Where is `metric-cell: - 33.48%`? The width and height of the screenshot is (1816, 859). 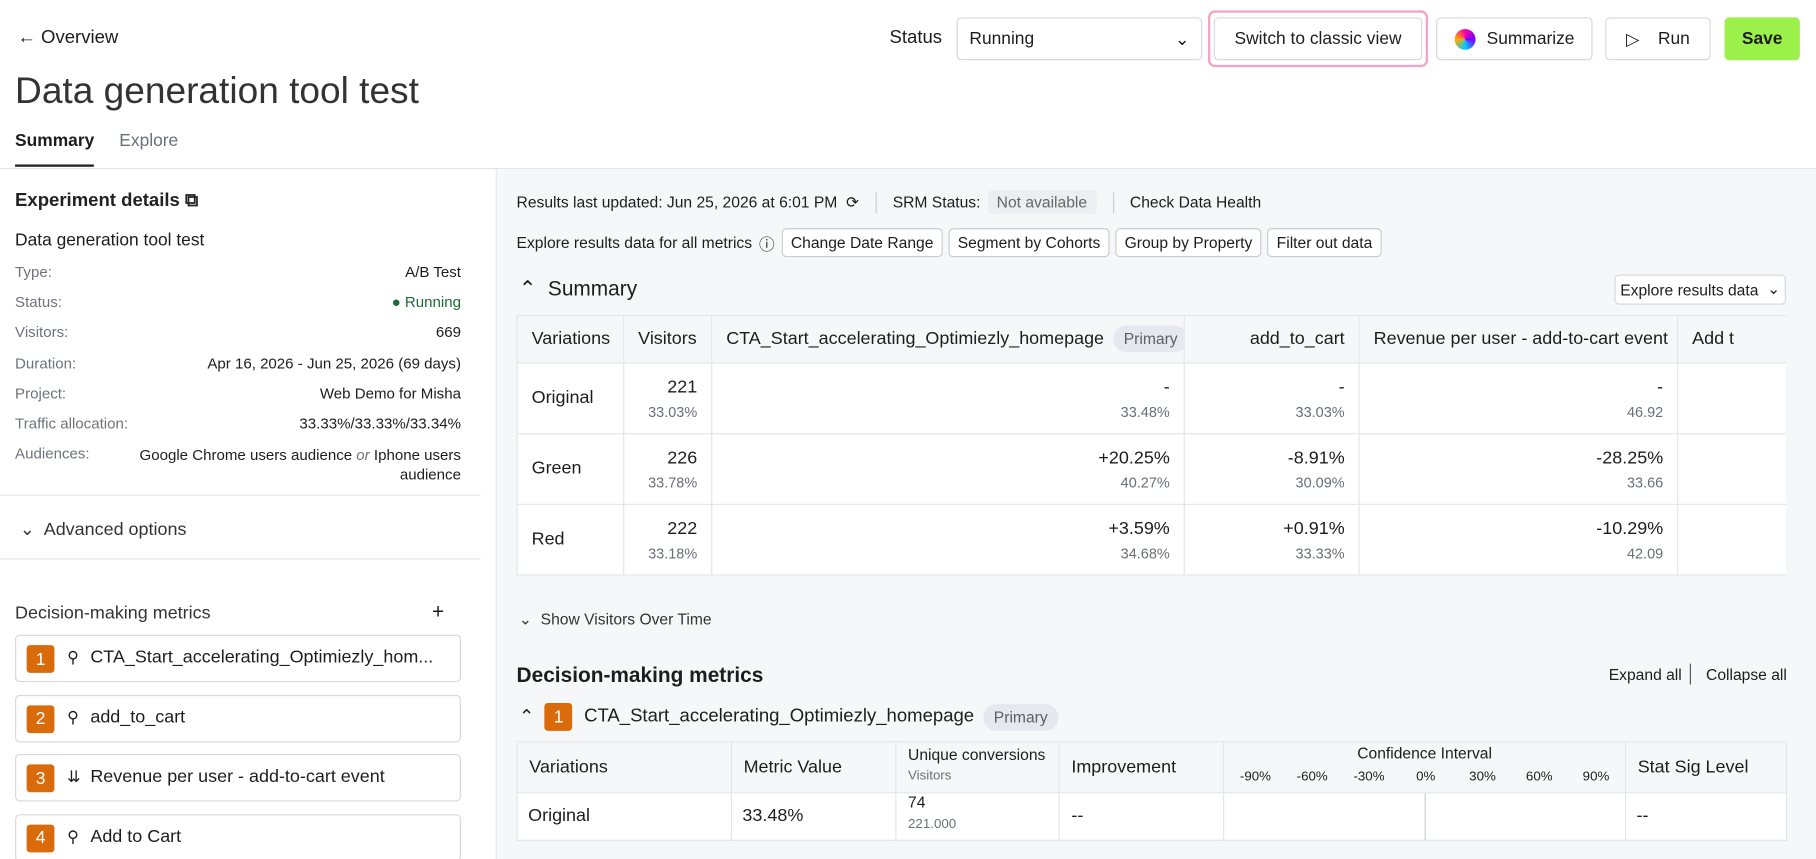 metric-cell: - 33.48% is located at coordinates (948, 398).